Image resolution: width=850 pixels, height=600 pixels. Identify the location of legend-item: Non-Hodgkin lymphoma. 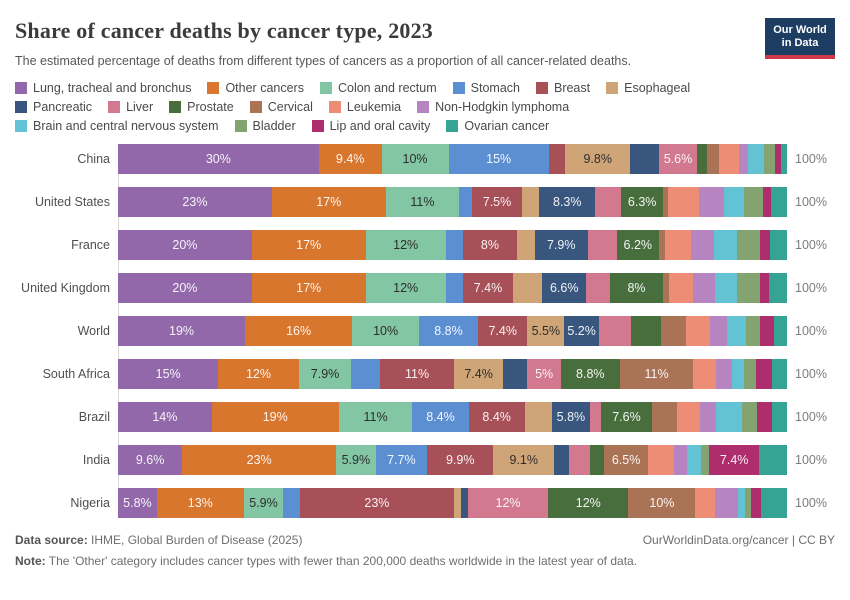
(493, 107).